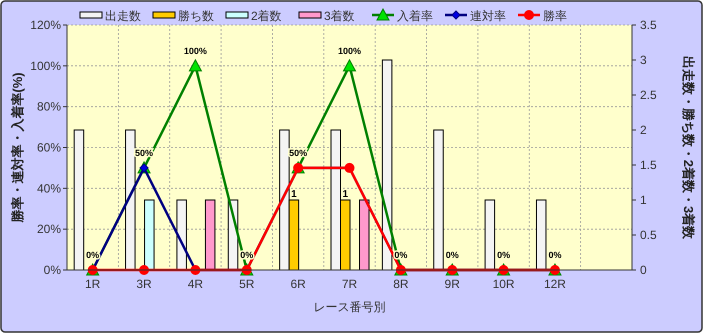 The width and height of the screenshot is (703, 333). I want to click on y2-tick-label: 1, so click(643, 200).